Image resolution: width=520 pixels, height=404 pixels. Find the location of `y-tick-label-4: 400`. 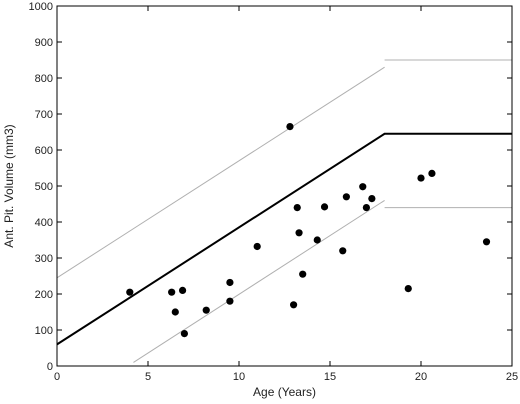

y-tick-label-4: 400 is located at coordinates (44, 223).